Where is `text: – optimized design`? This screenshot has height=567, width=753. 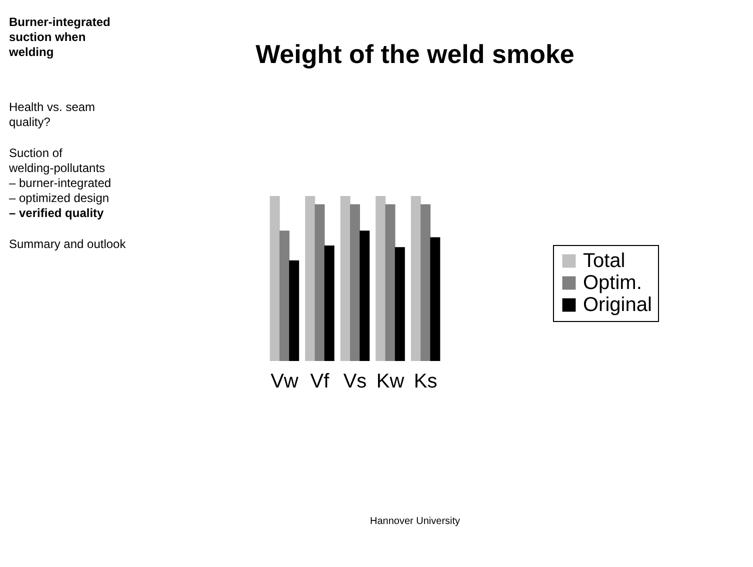 text: – optimized design is located at coordinates (59, 198).